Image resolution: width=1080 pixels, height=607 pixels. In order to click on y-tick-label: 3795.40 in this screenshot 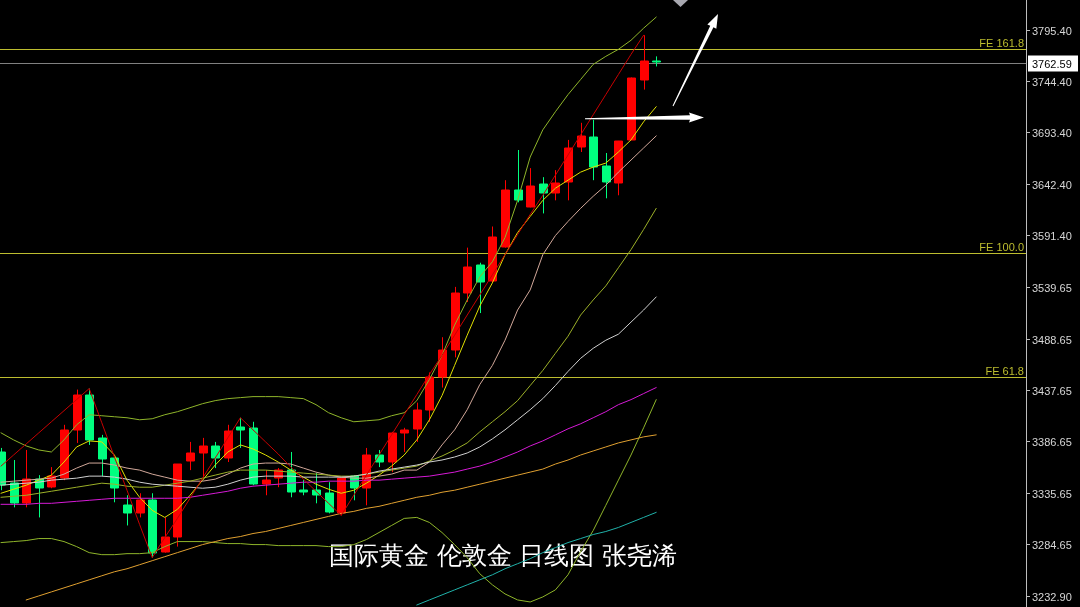, I will do `click(1052, 30)`.